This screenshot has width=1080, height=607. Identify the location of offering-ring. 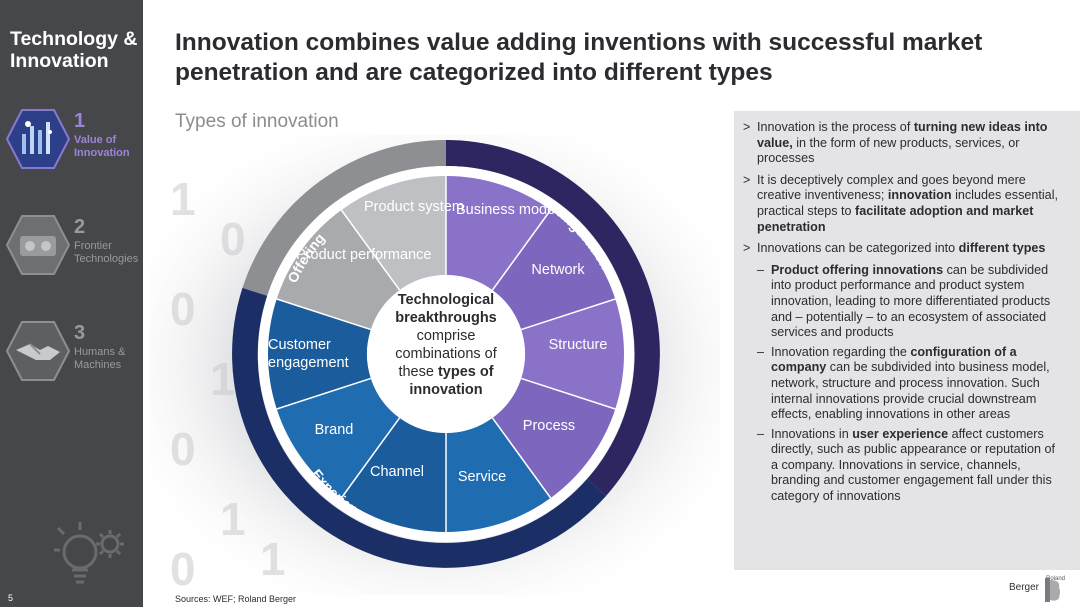
(344, 218).